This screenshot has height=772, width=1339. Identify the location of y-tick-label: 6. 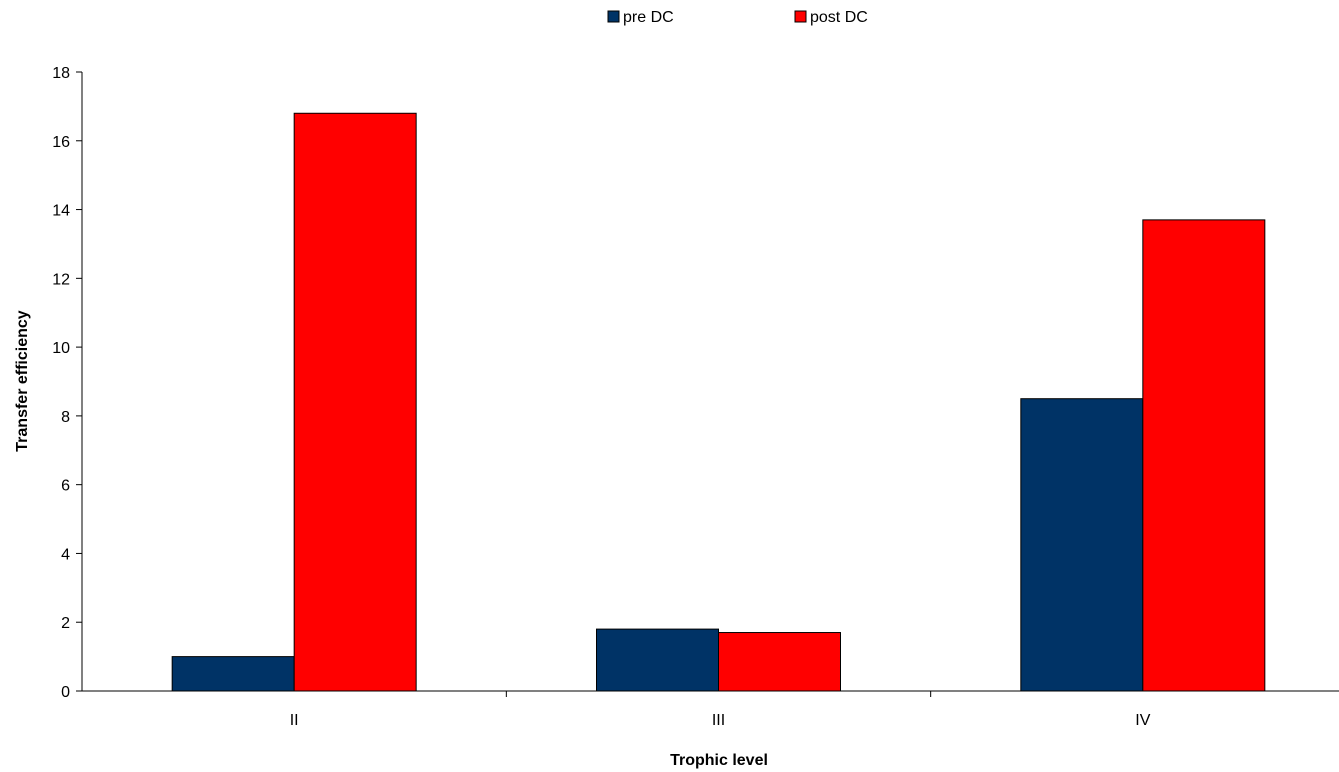
(65, 486).